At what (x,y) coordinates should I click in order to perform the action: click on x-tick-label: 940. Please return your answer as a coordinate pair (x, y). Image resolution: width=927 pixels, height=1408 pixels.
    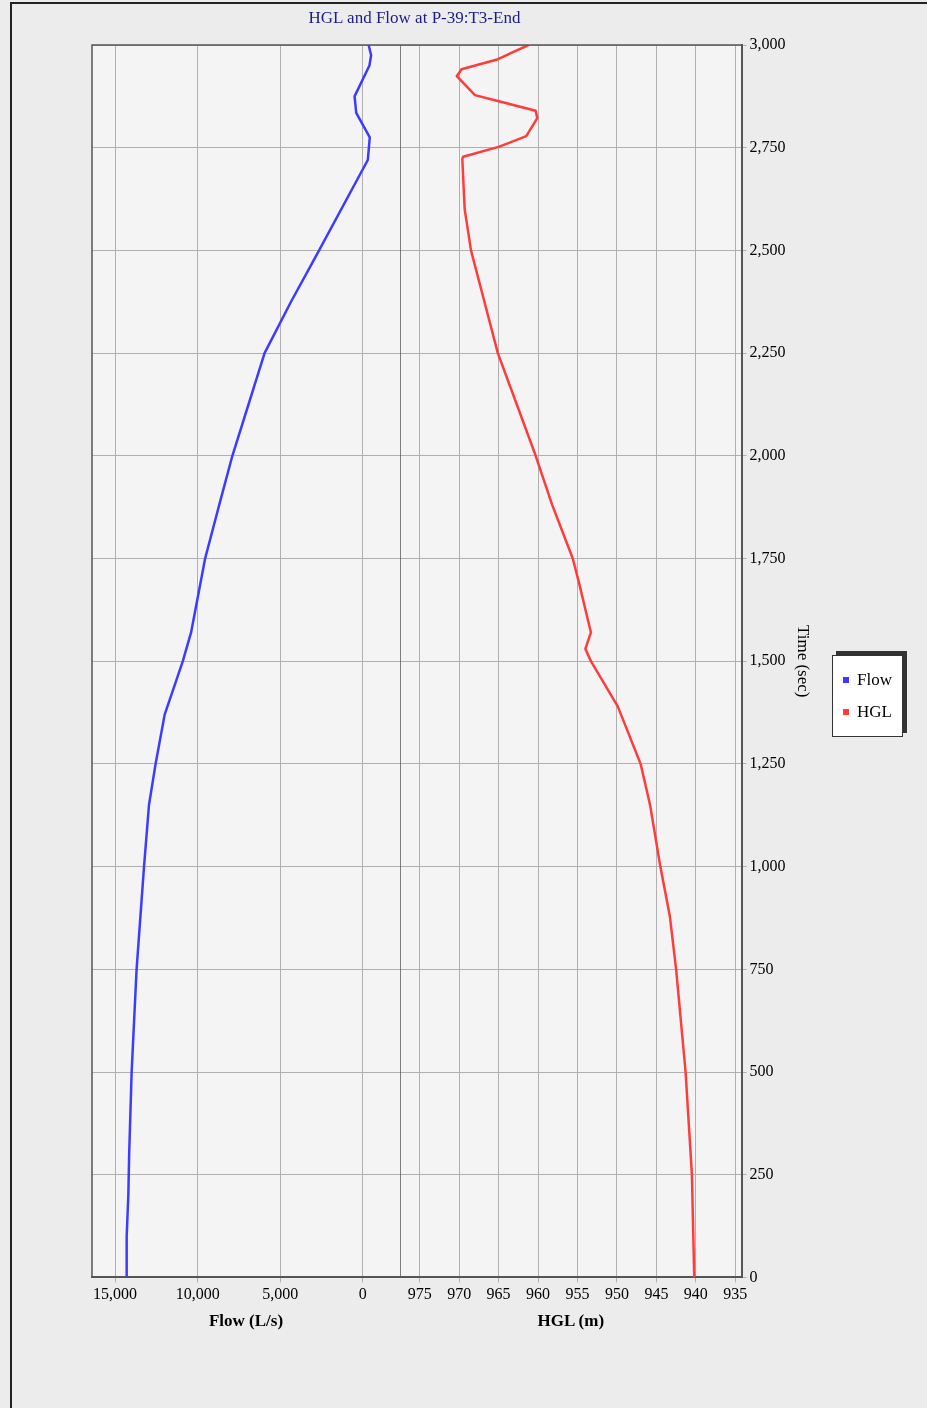
    Looking at the image, I should click on (695, 1294).